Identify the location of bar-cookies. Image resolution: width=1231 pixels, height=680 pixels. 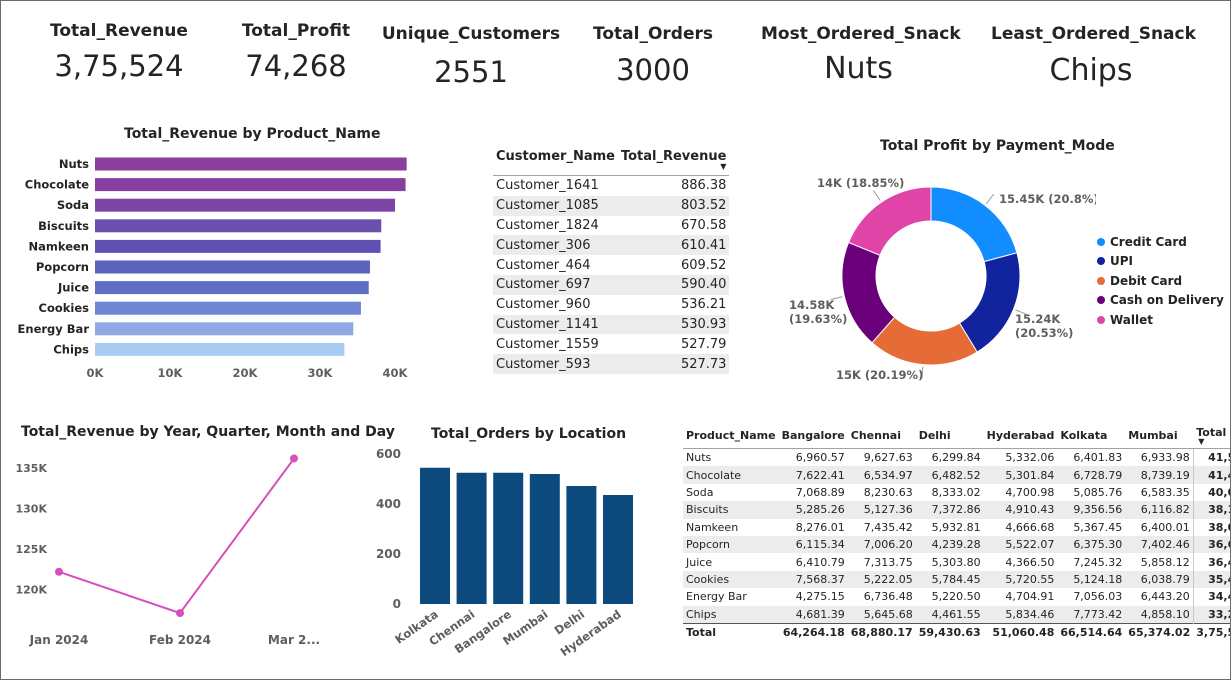
(228, 308).